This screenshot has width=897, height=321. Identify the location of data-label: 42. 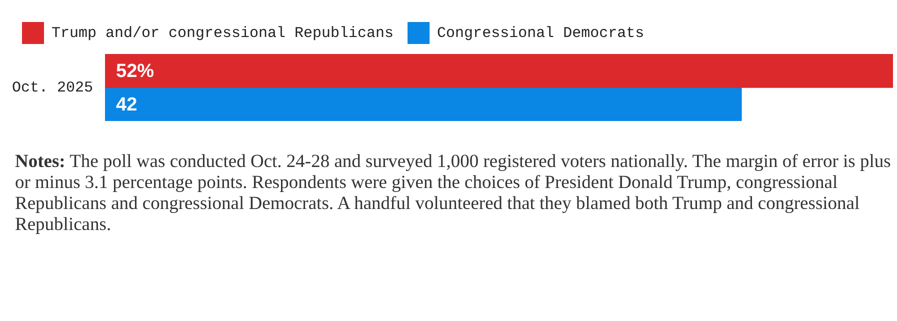
(127, 105).